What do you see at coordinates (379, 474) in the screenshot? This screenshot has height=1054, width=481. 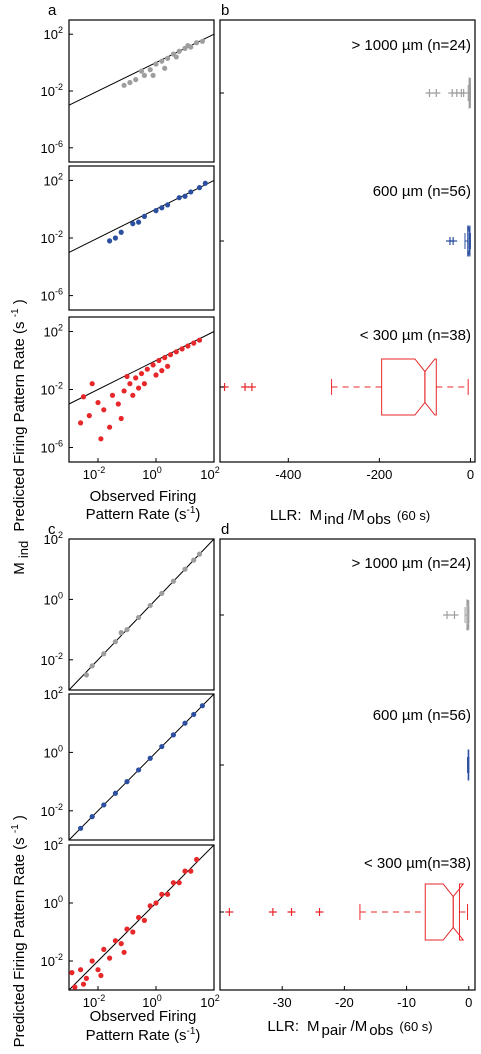 I see `panel-b-xtick-label-2: -200` at bounding box center [379, 474].